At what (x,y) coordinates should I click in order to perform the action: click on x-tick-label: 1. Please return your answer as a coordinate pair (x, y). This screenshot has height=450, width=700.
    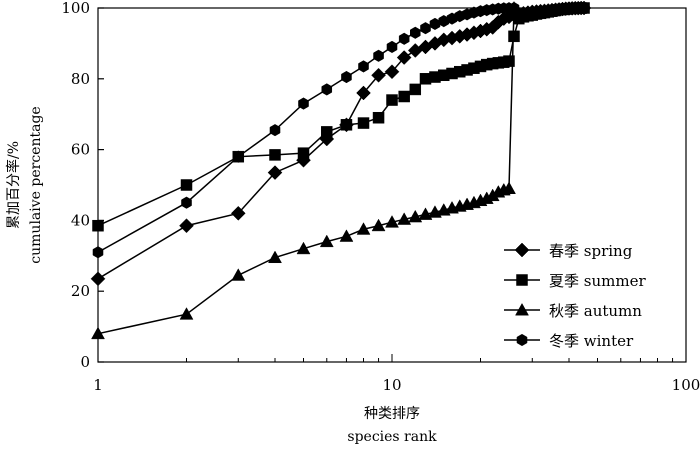
    Looking at the image, I should click on (98, 385).